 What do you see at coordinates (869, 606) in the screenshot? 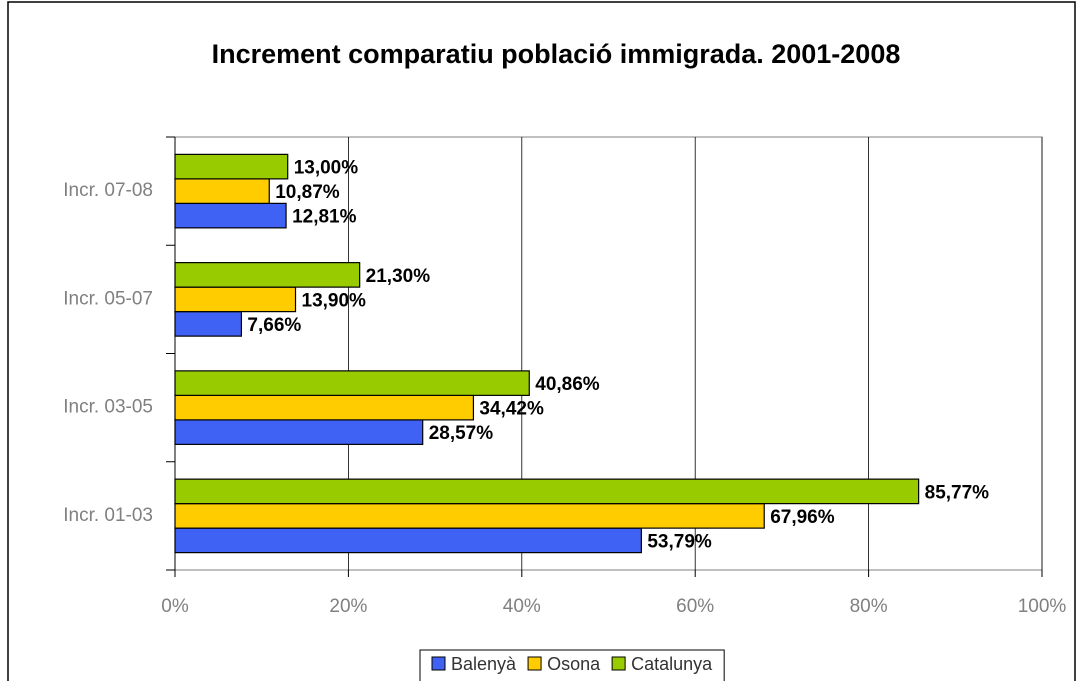
I see `x-tick-label: 80%` at bounding box center [869, 606].